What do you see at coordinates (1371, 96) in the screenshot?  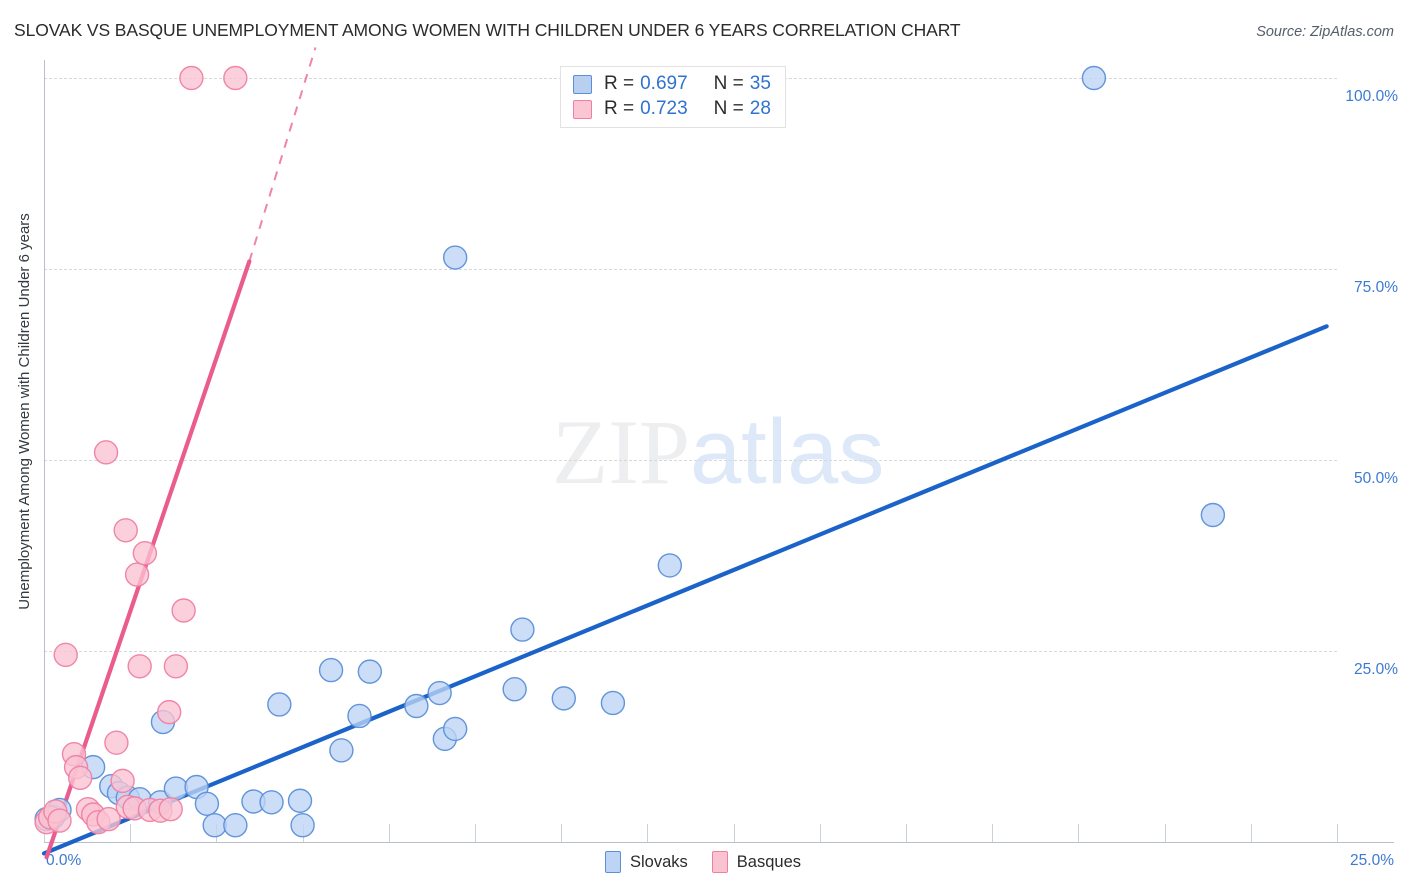 I see `y-tick-label-100: 100.0%` at bounding box center [1371, 96].